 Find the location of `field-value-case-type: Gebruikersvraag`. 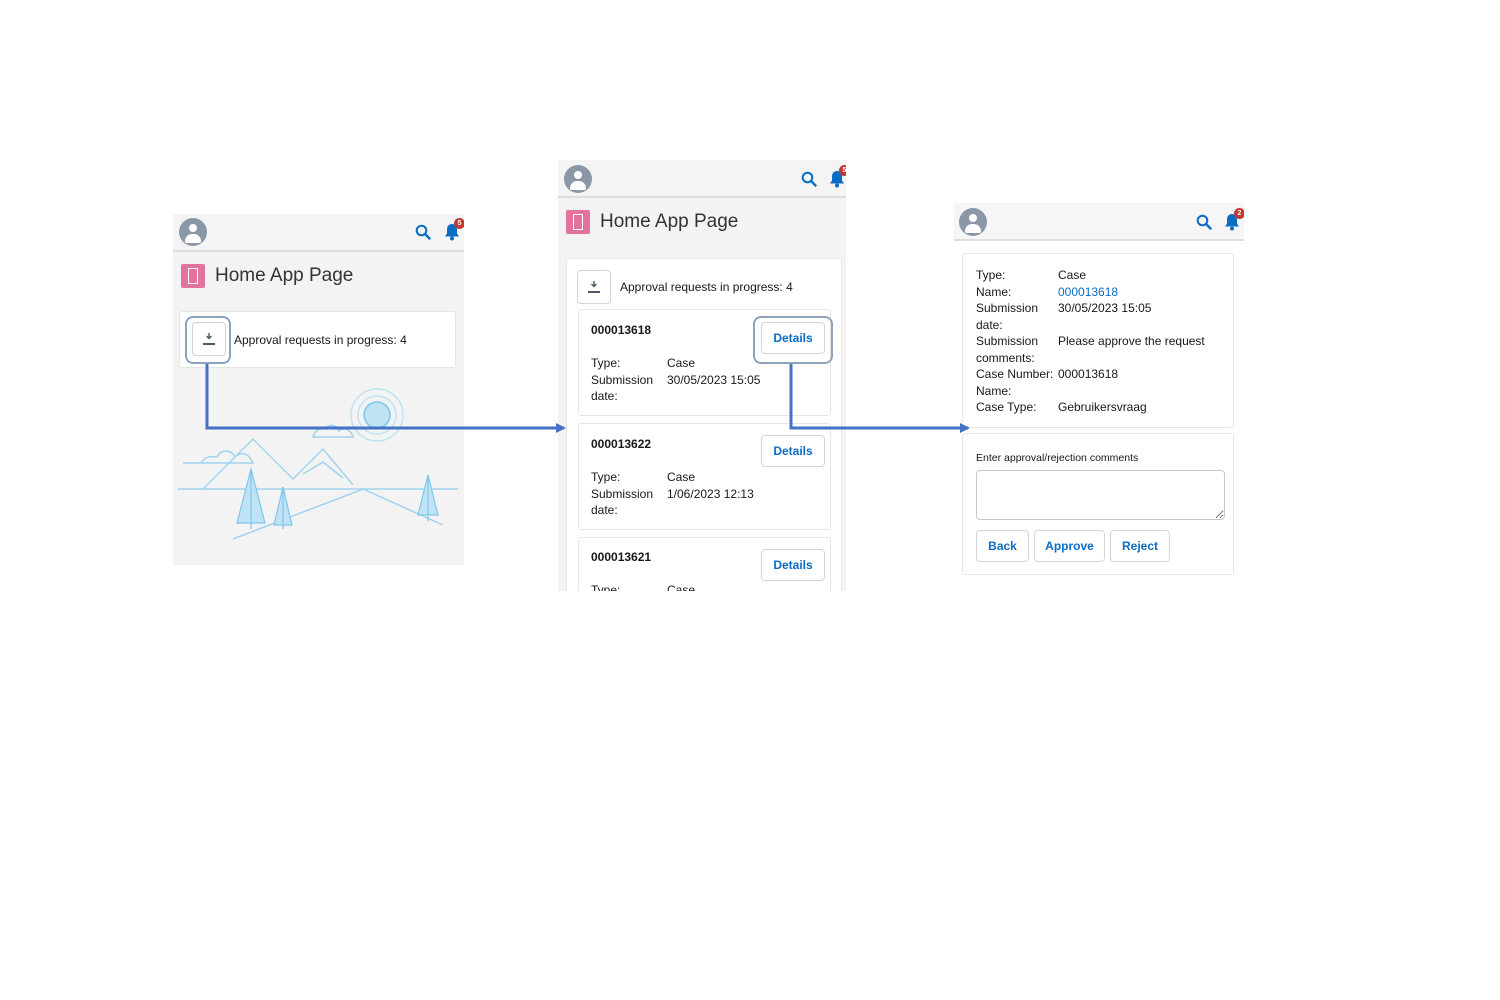

field-value-case-type: Gebruikersvraag is located at coordinates (1102, 407).